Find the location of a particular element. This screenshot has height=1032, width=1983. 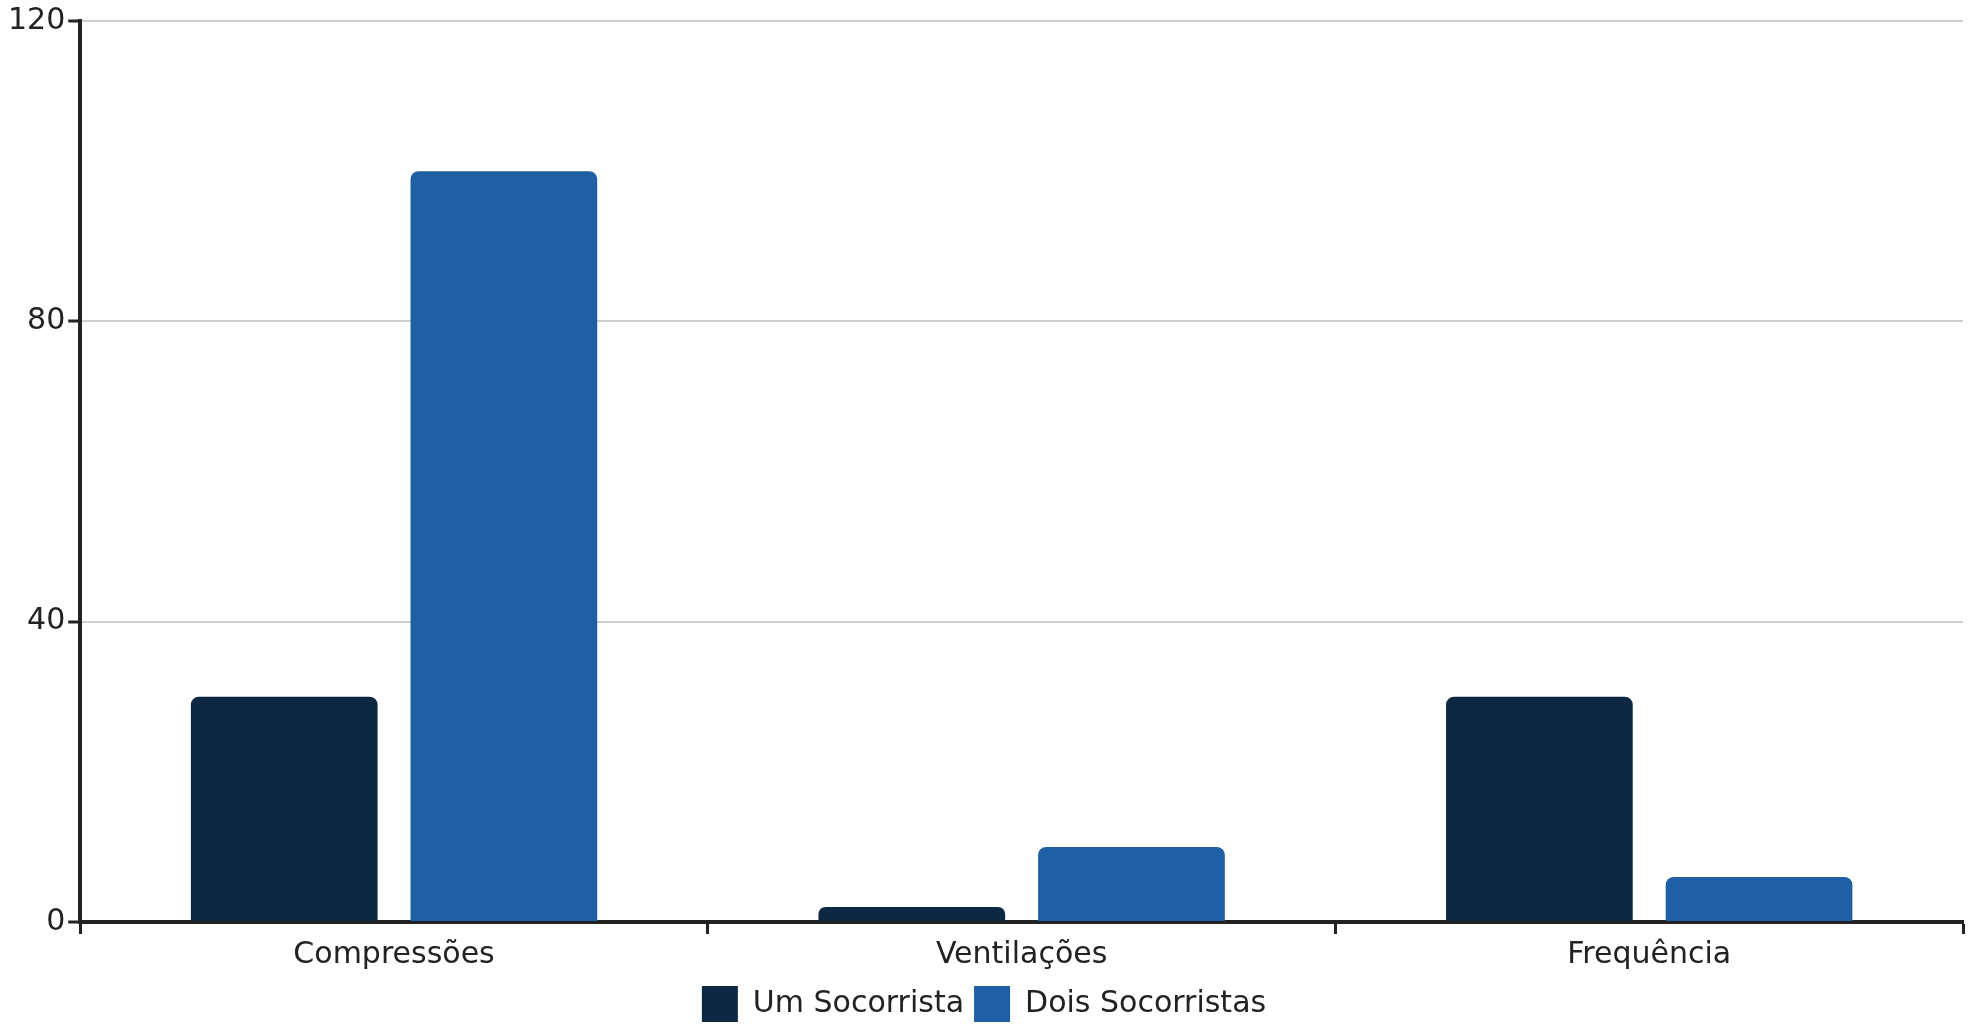

y-tick-label: 80 is located at coordinates (46, 319).